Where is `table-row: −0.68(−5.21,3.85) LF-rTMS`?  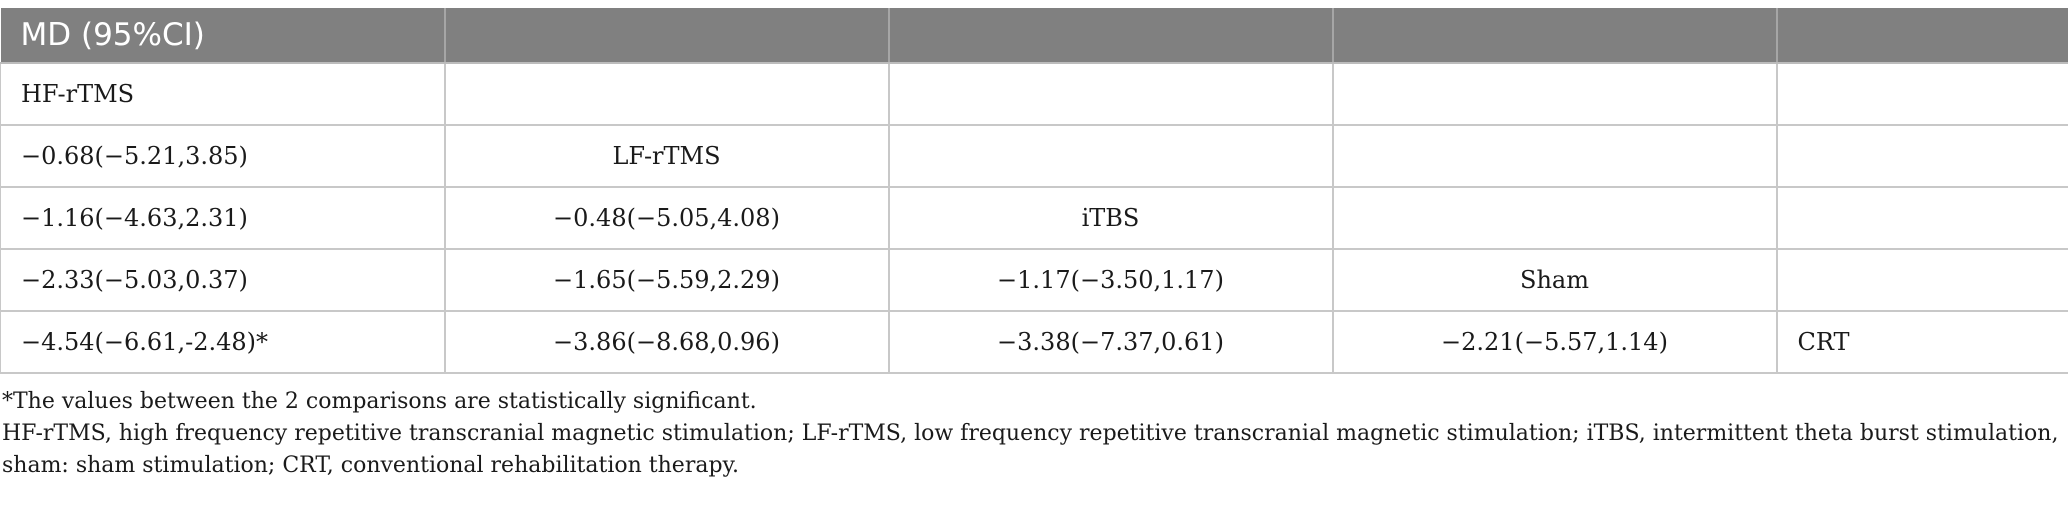 table-row: −0.68(−5.21,3.85) LF-rTMS is located at coordinates (1034, 156).